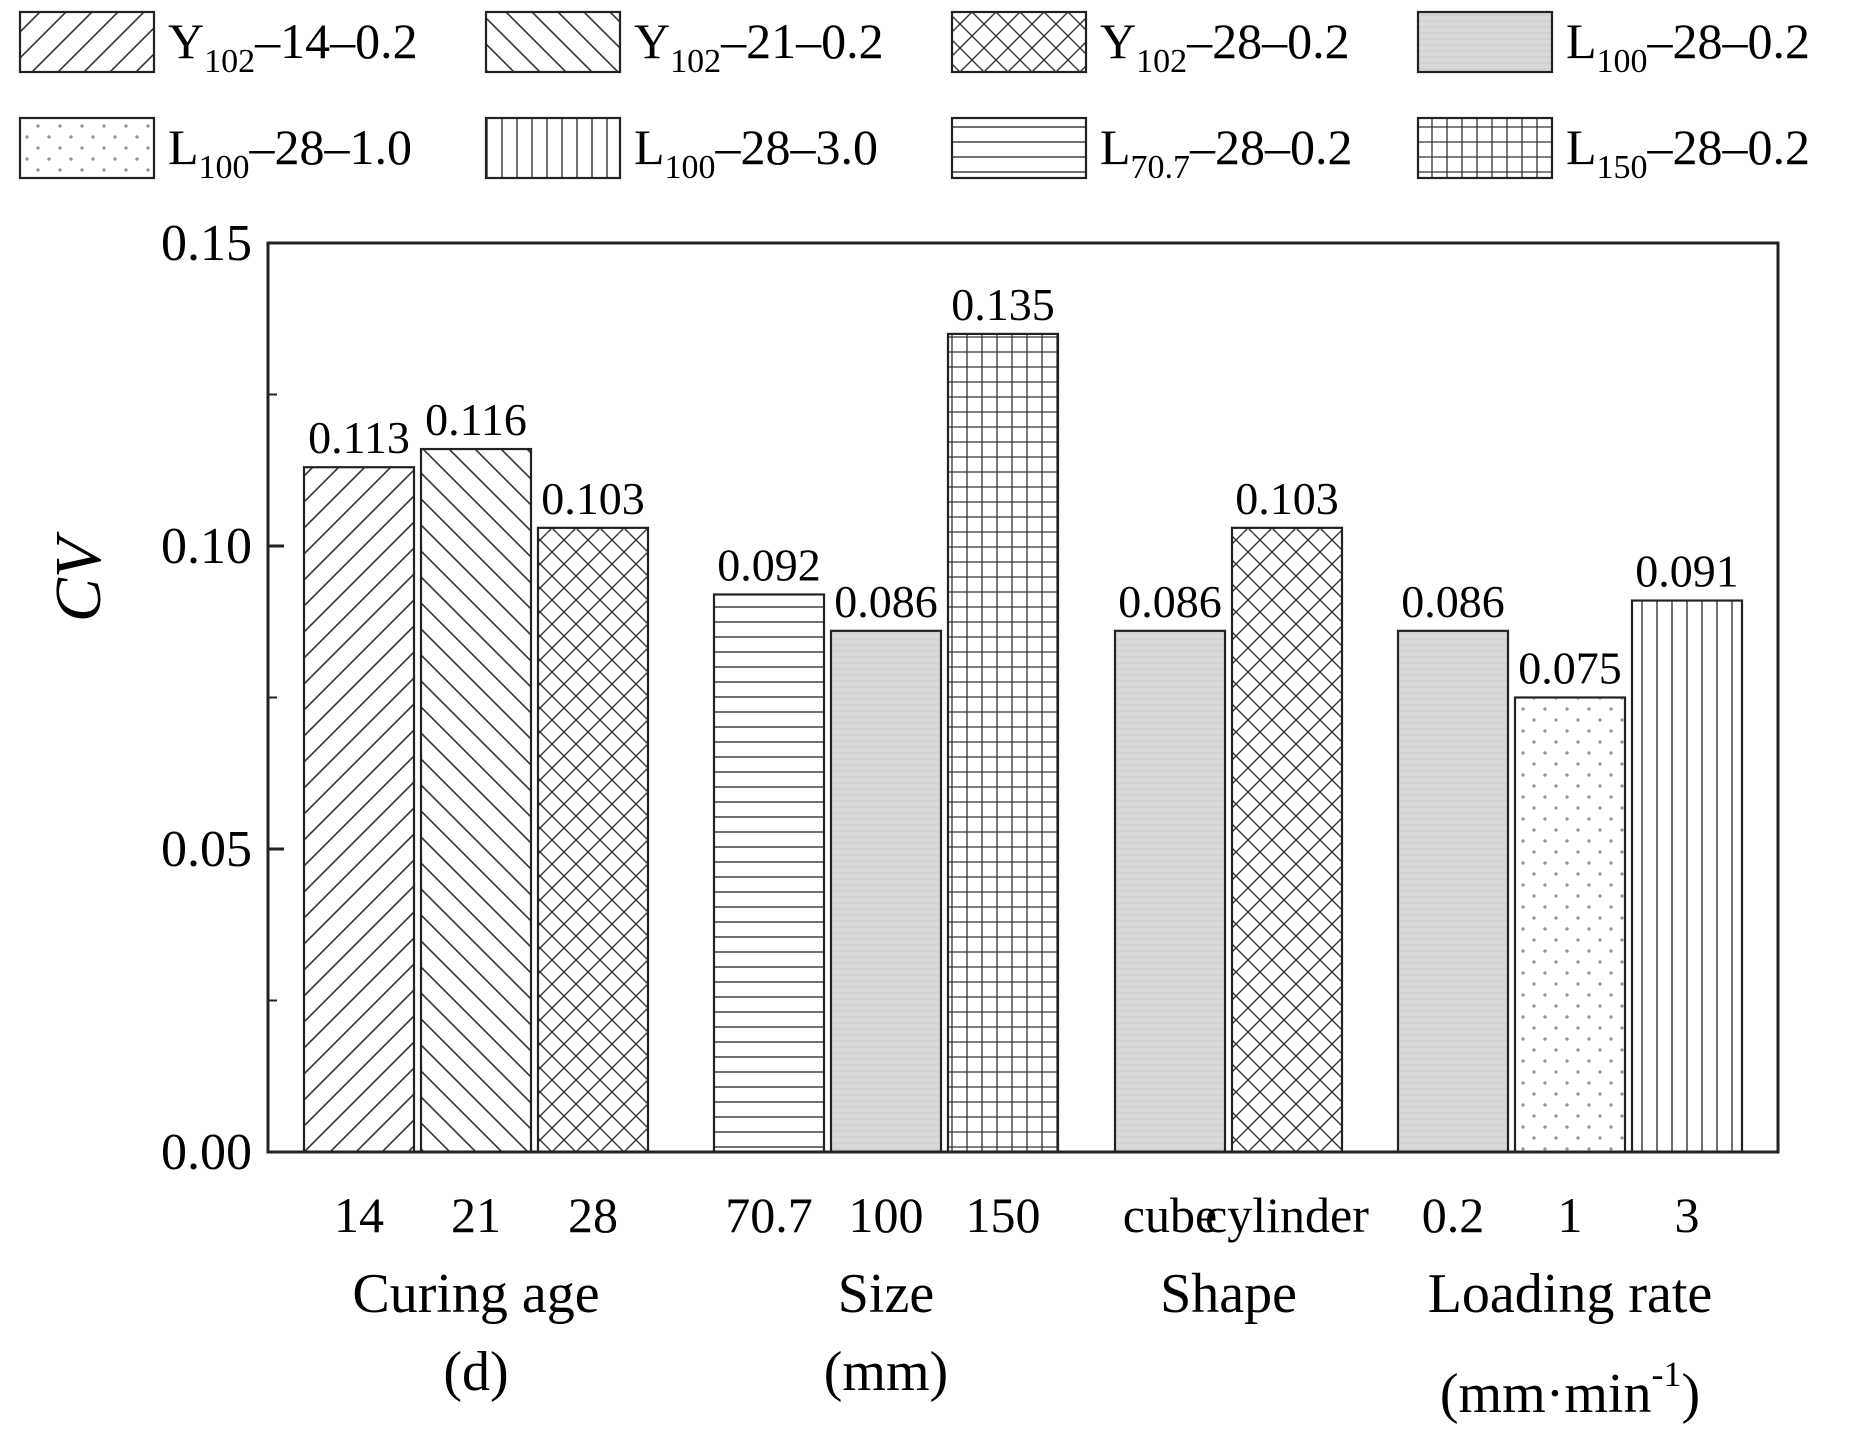  What do you see at coordinates (886, 1215) in the screenshot?
I see `x-tick-label: 100` at bounding box center [886, 1215].